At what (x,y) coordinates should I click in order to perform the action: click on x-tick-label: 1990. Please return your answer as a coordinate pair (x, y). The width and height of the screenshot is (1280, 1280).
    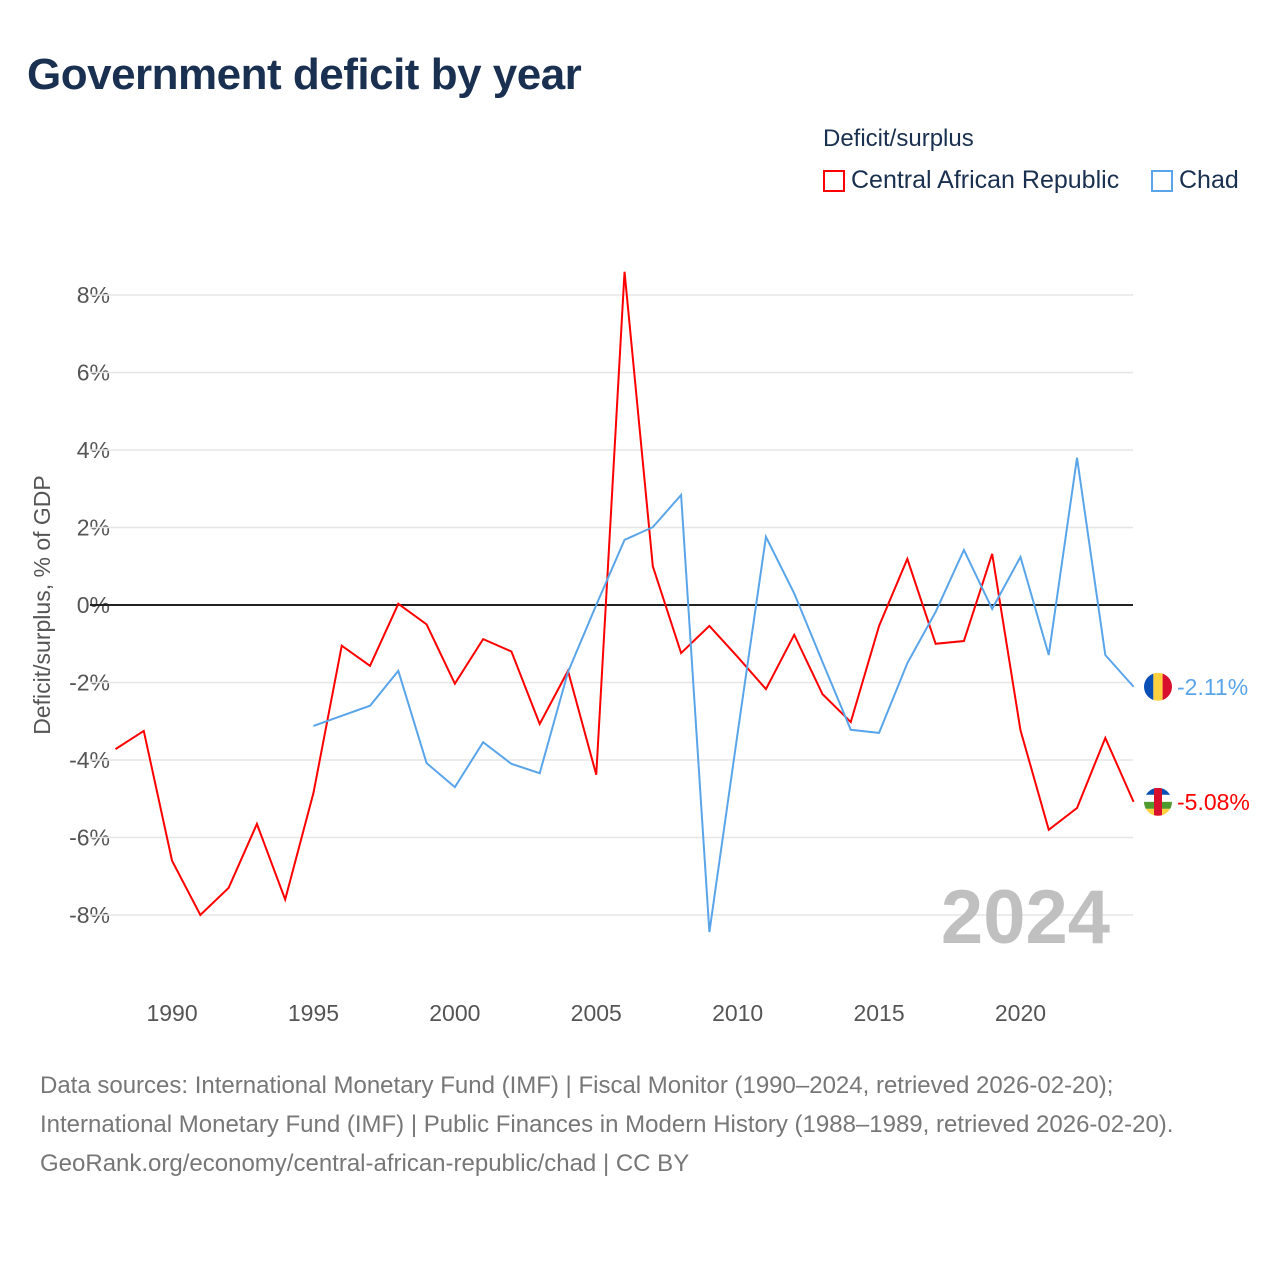
    Looking at the image, I should click on (171, 1013).